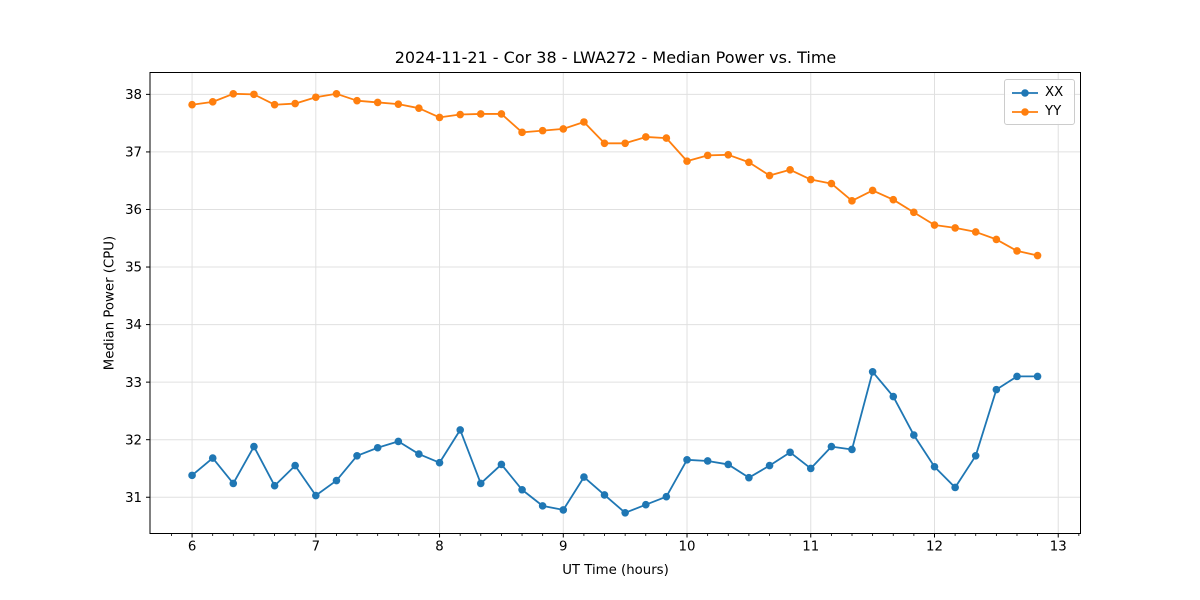 This screenshot has height=600, width=1200. What do you see at coordinates (133, 95) in the screenshot?
I see `y-tick-label: 38` at bounding box center [133, 95].